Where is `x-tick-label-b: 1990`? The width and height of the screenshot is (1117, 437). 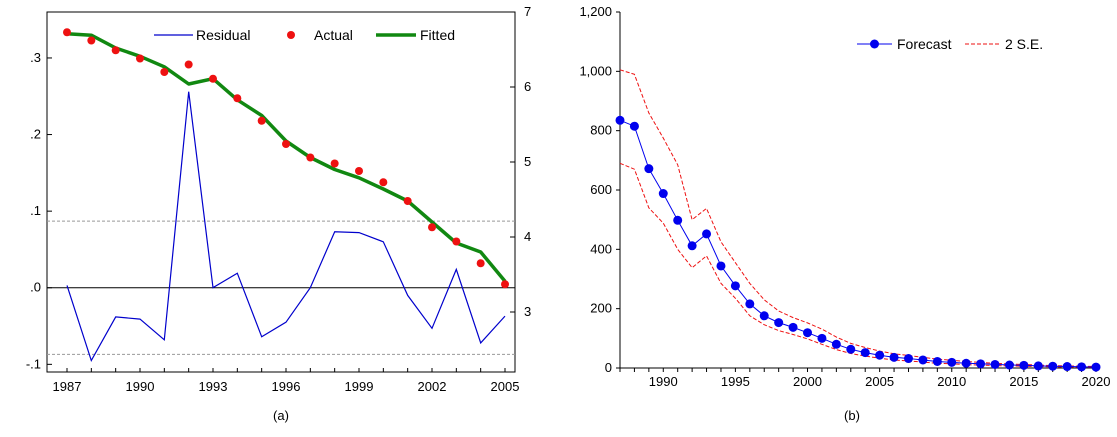 x-tick-label-b: 1990 is located at coordinates (663, 381).